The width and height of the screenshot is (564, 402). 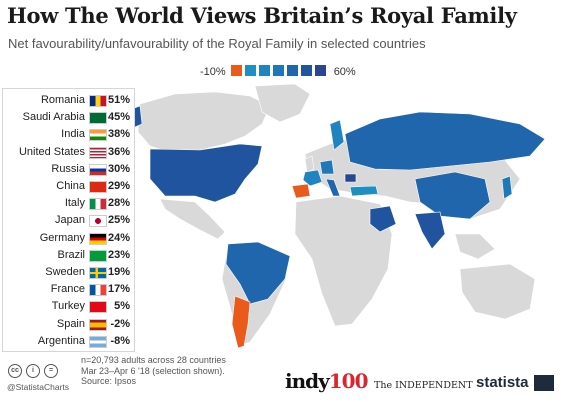 What do you see at coordinates (118, 220) in the screenshot?
I see `value-label: 25%` at bounding box center [118, 220].